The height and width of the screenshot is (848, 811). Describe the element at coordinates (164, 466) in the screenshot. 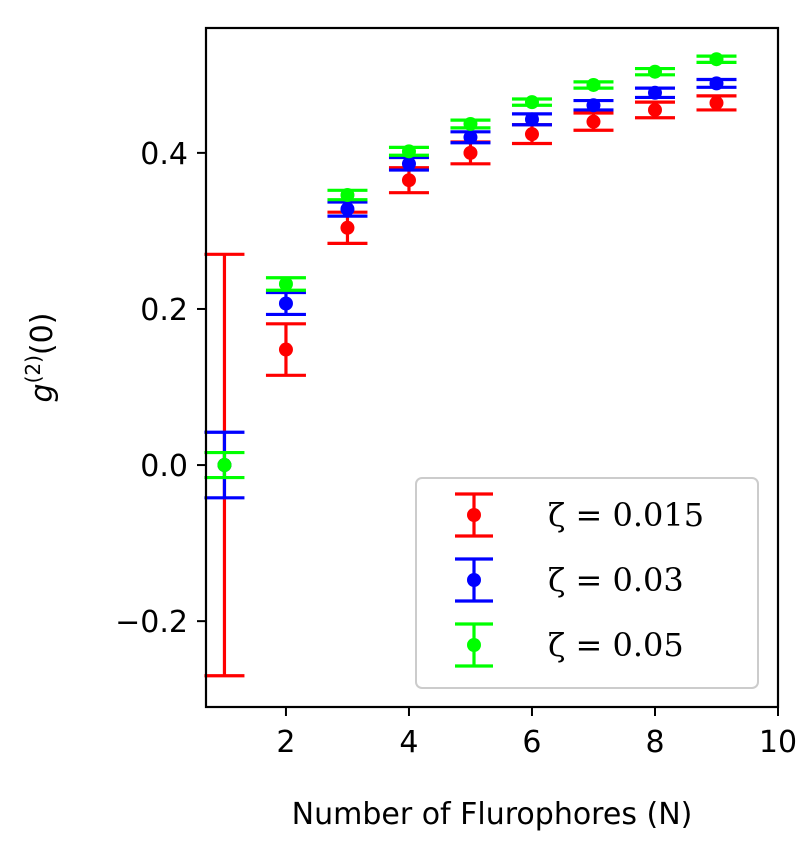

I see `y-tick-label: 0.0` at that location.